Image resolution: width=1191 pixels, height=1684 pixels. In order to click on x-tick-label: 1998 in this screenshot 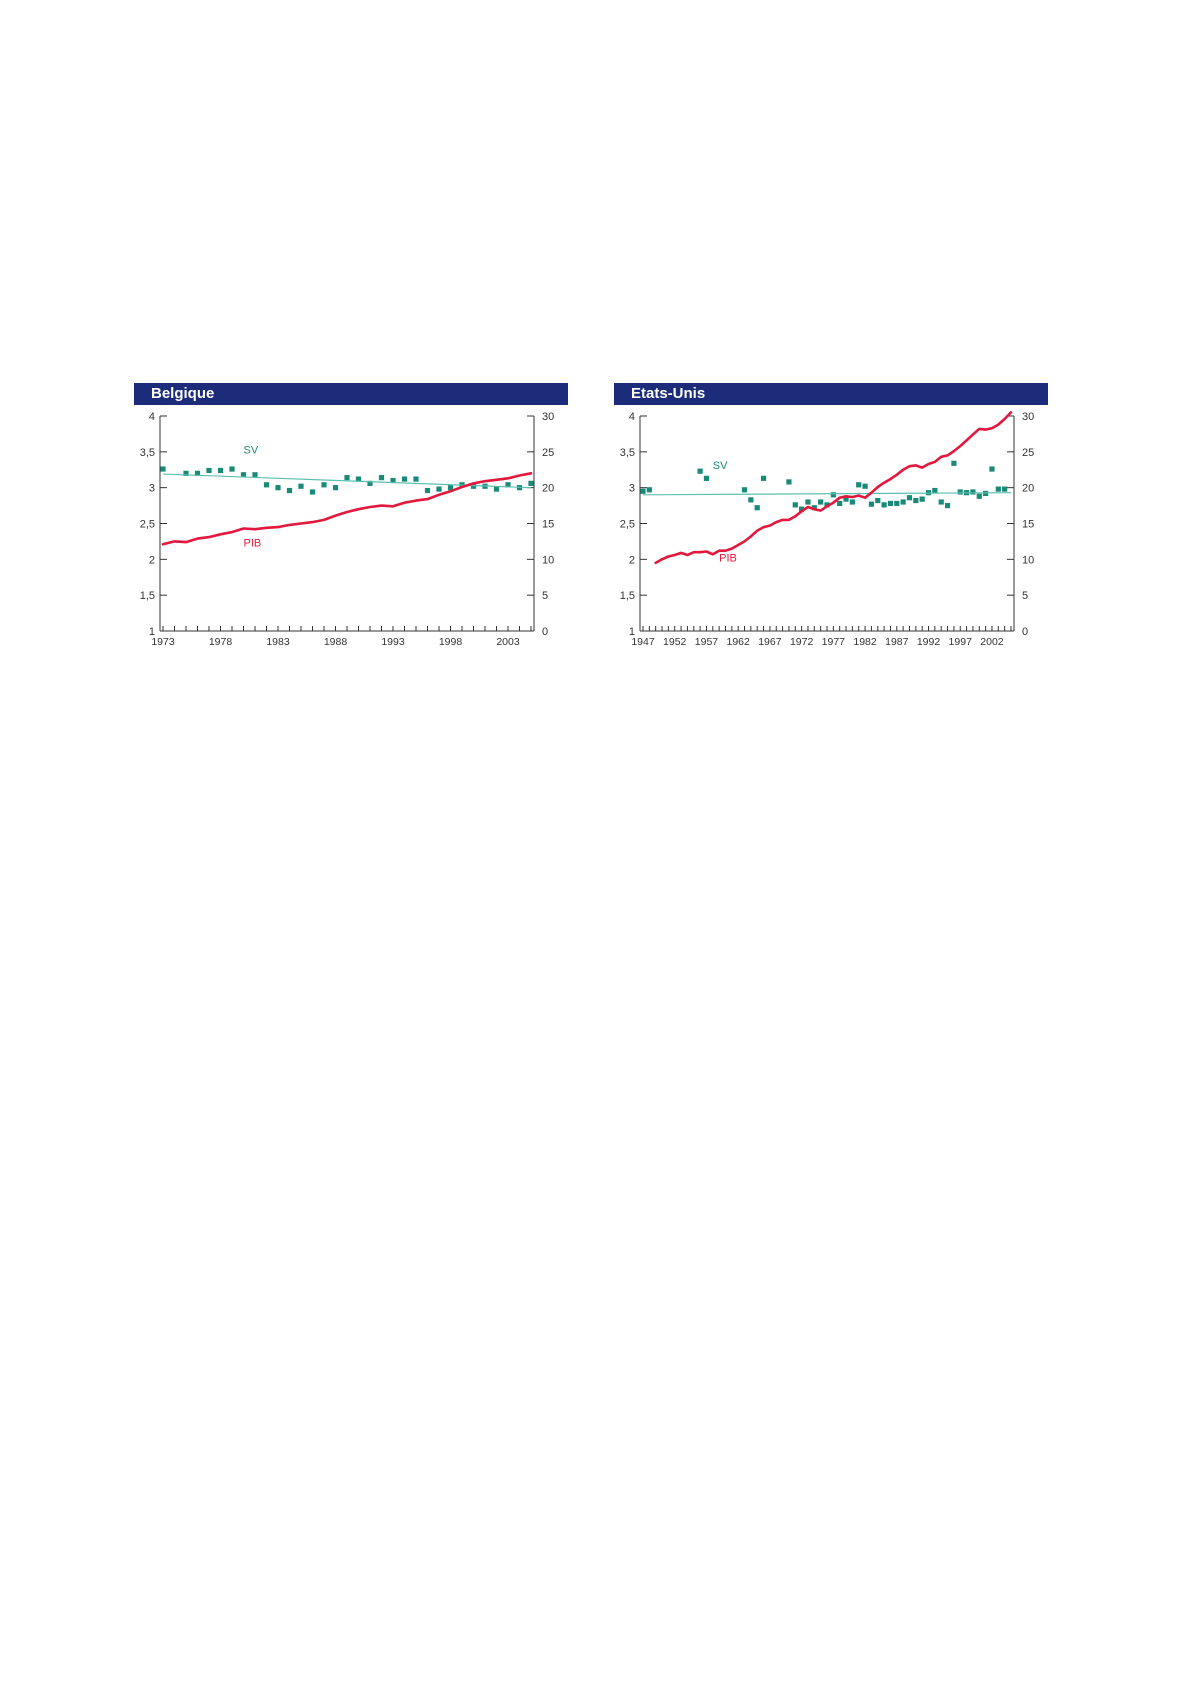, I will do `click(451, 642)`.